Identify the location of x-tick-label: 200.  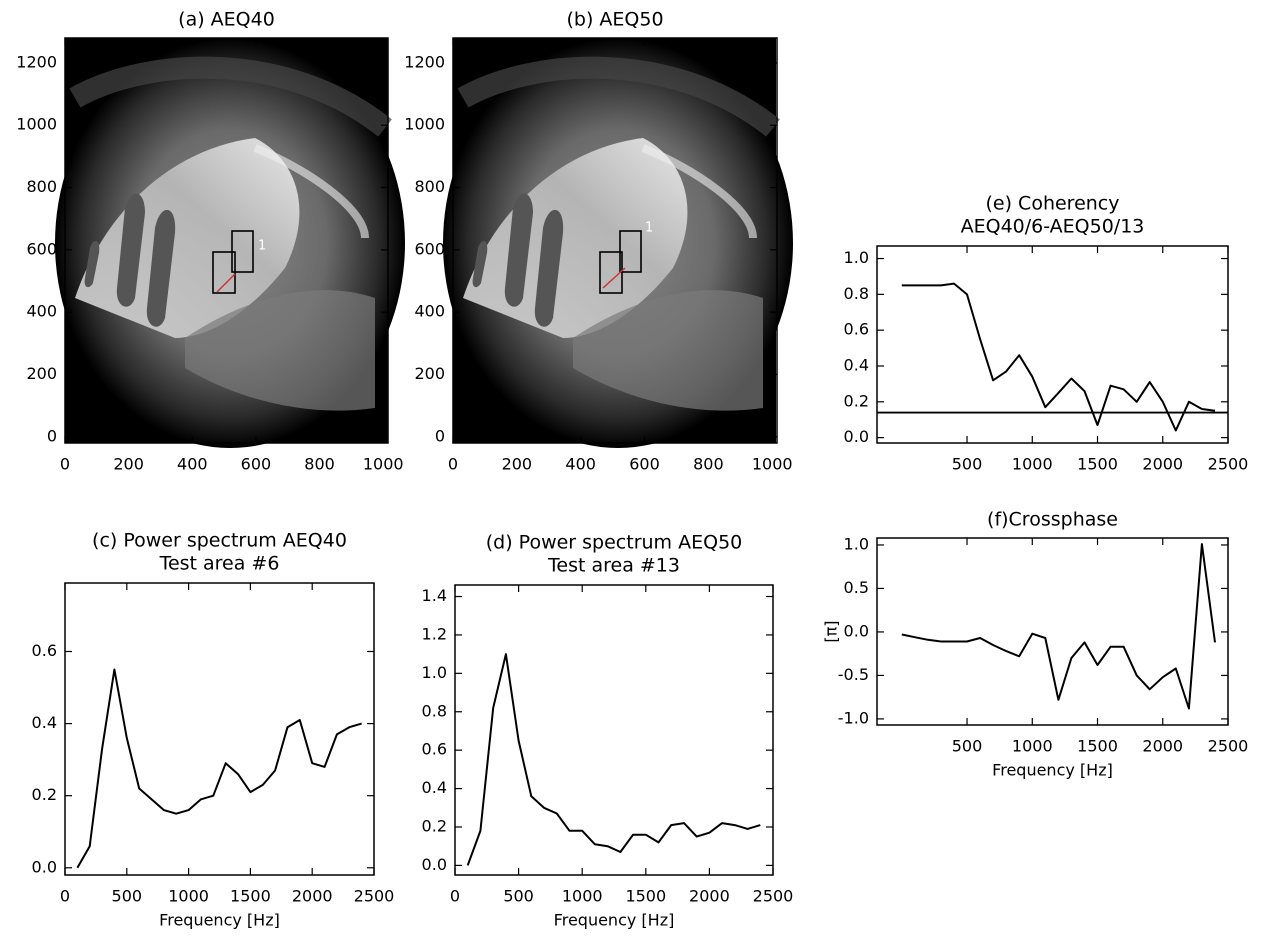
(517, 464).